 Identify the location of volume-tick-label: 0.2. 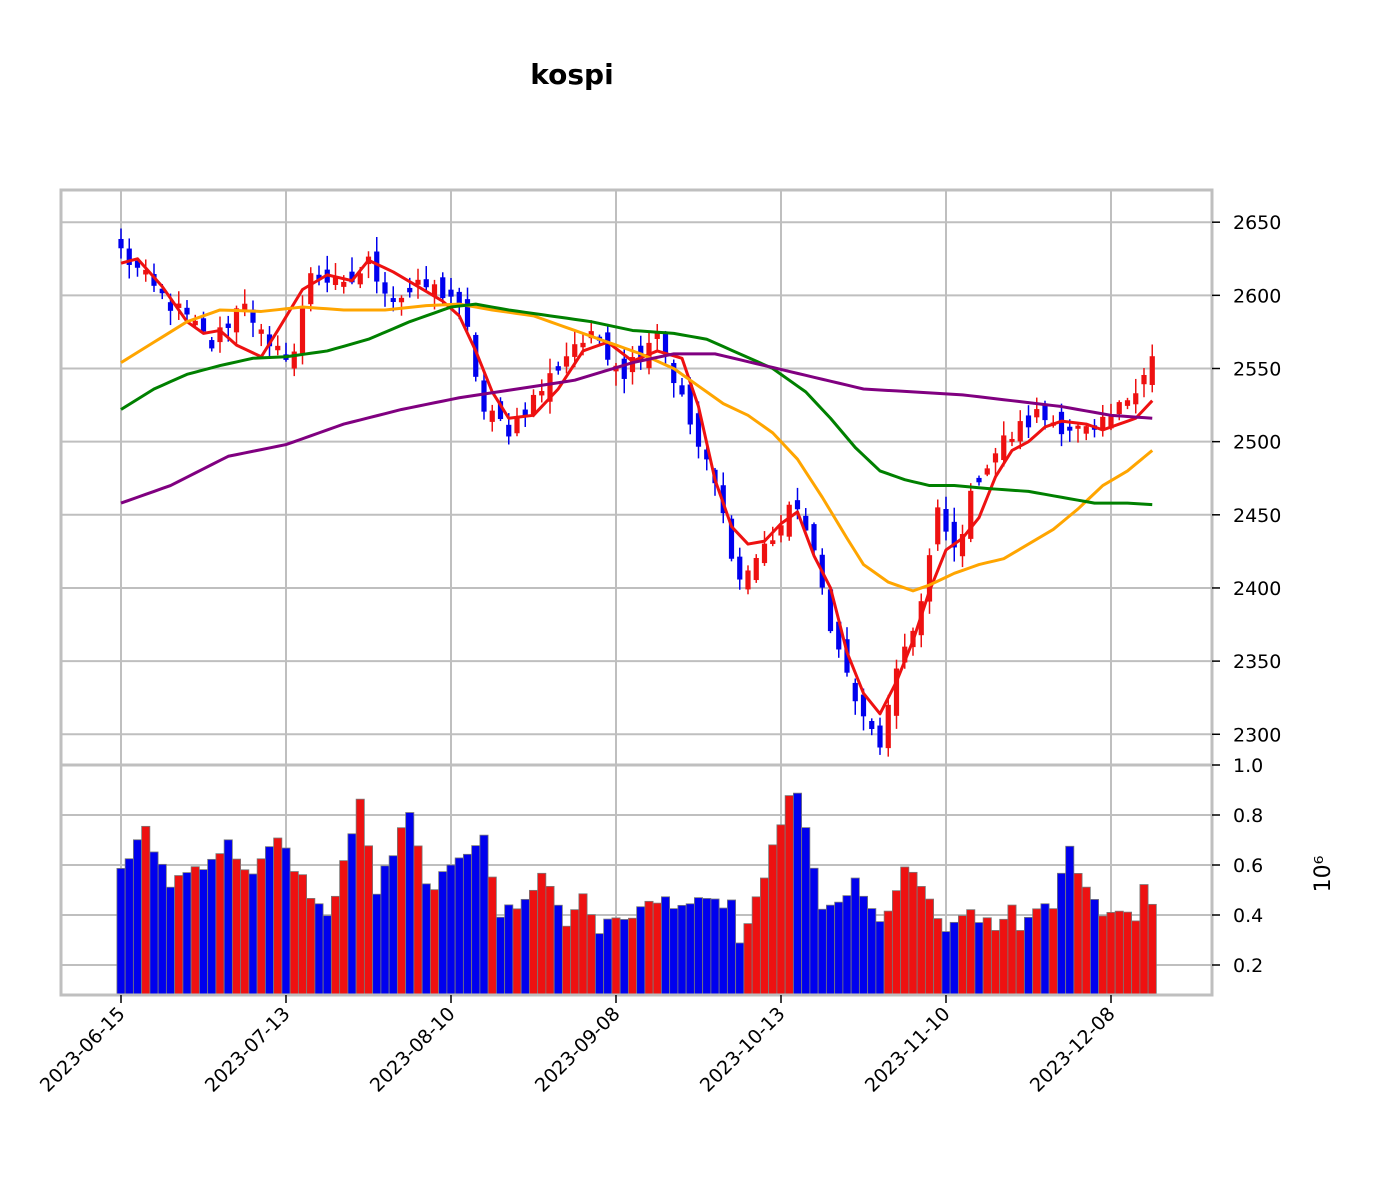
(1248, 966).